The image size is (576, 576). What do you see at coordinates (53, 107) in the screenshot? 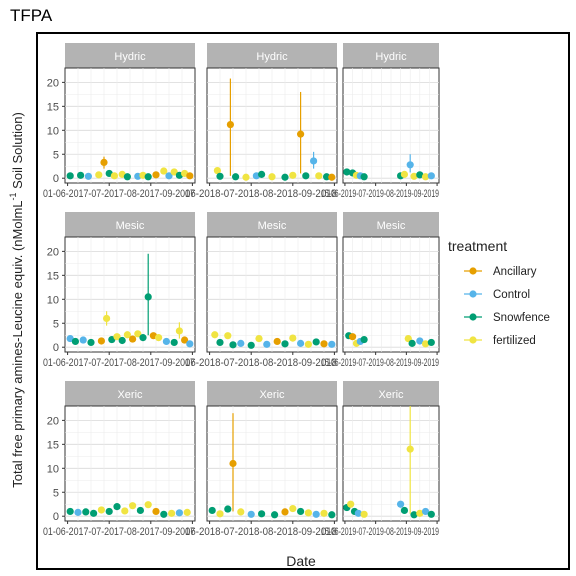
I see `y-tick-label: 15` at bounding box center [53, 107].